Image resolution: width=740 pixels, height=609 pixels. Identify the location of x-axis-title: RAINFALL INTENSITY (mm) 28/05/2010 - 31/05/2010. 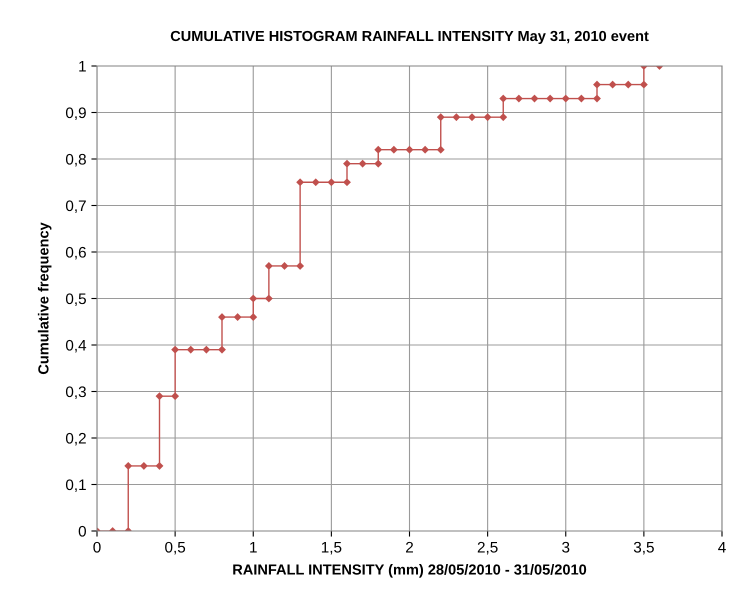
(409, 571).